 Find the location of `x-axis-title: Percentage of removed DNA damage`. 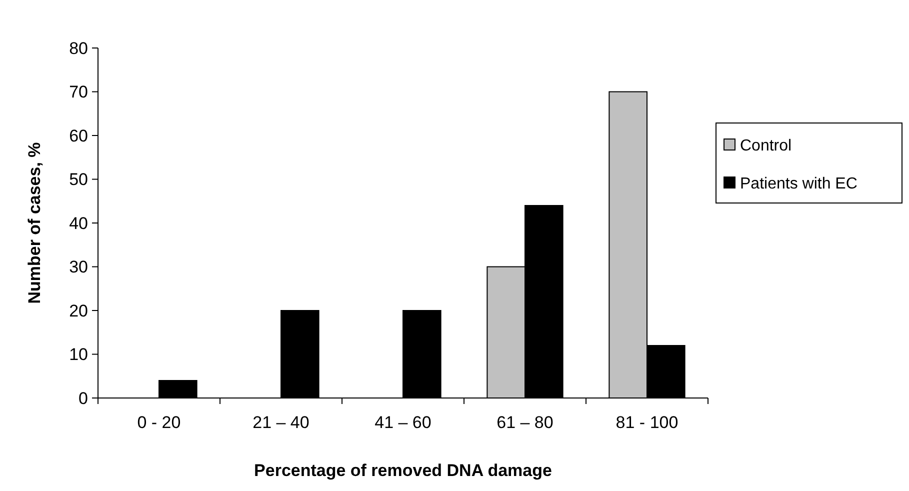

x-axis-title: Percentage of removed DNA damage is located at coordinates (403, 470).